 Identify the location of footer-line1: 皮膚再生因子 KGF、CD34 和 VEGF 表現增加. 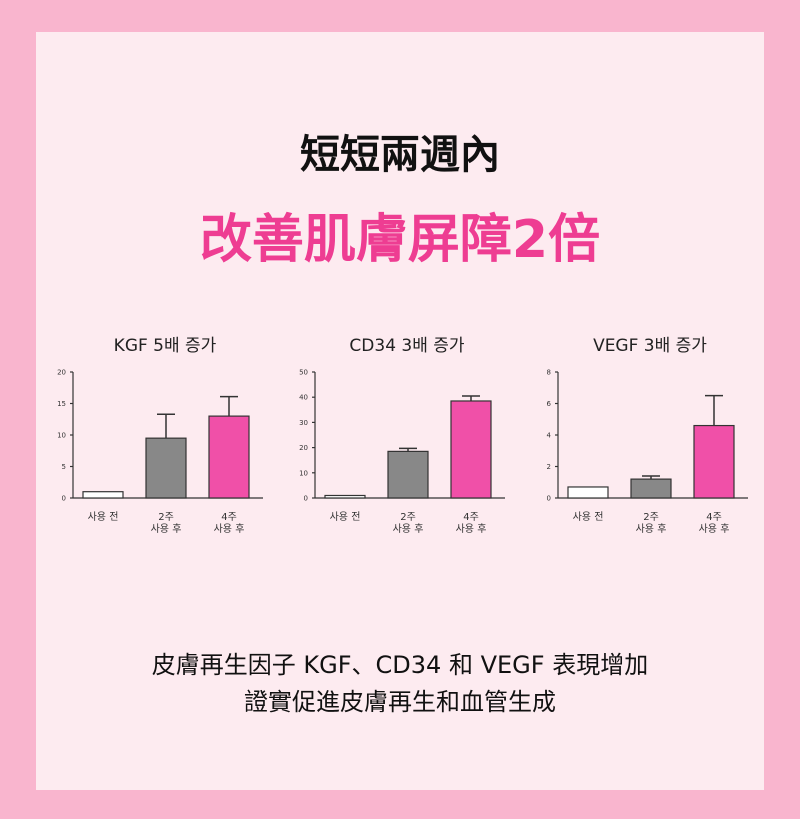
(400, 665).